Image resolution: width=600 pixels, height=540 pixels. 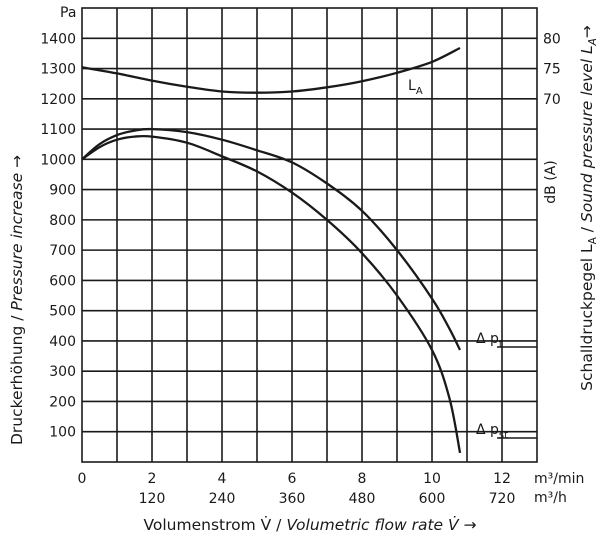 What do you see at coordinates (552, 39) in the screenshot?
I see `right-tick-label: 80` at bounding box center [552, 39].